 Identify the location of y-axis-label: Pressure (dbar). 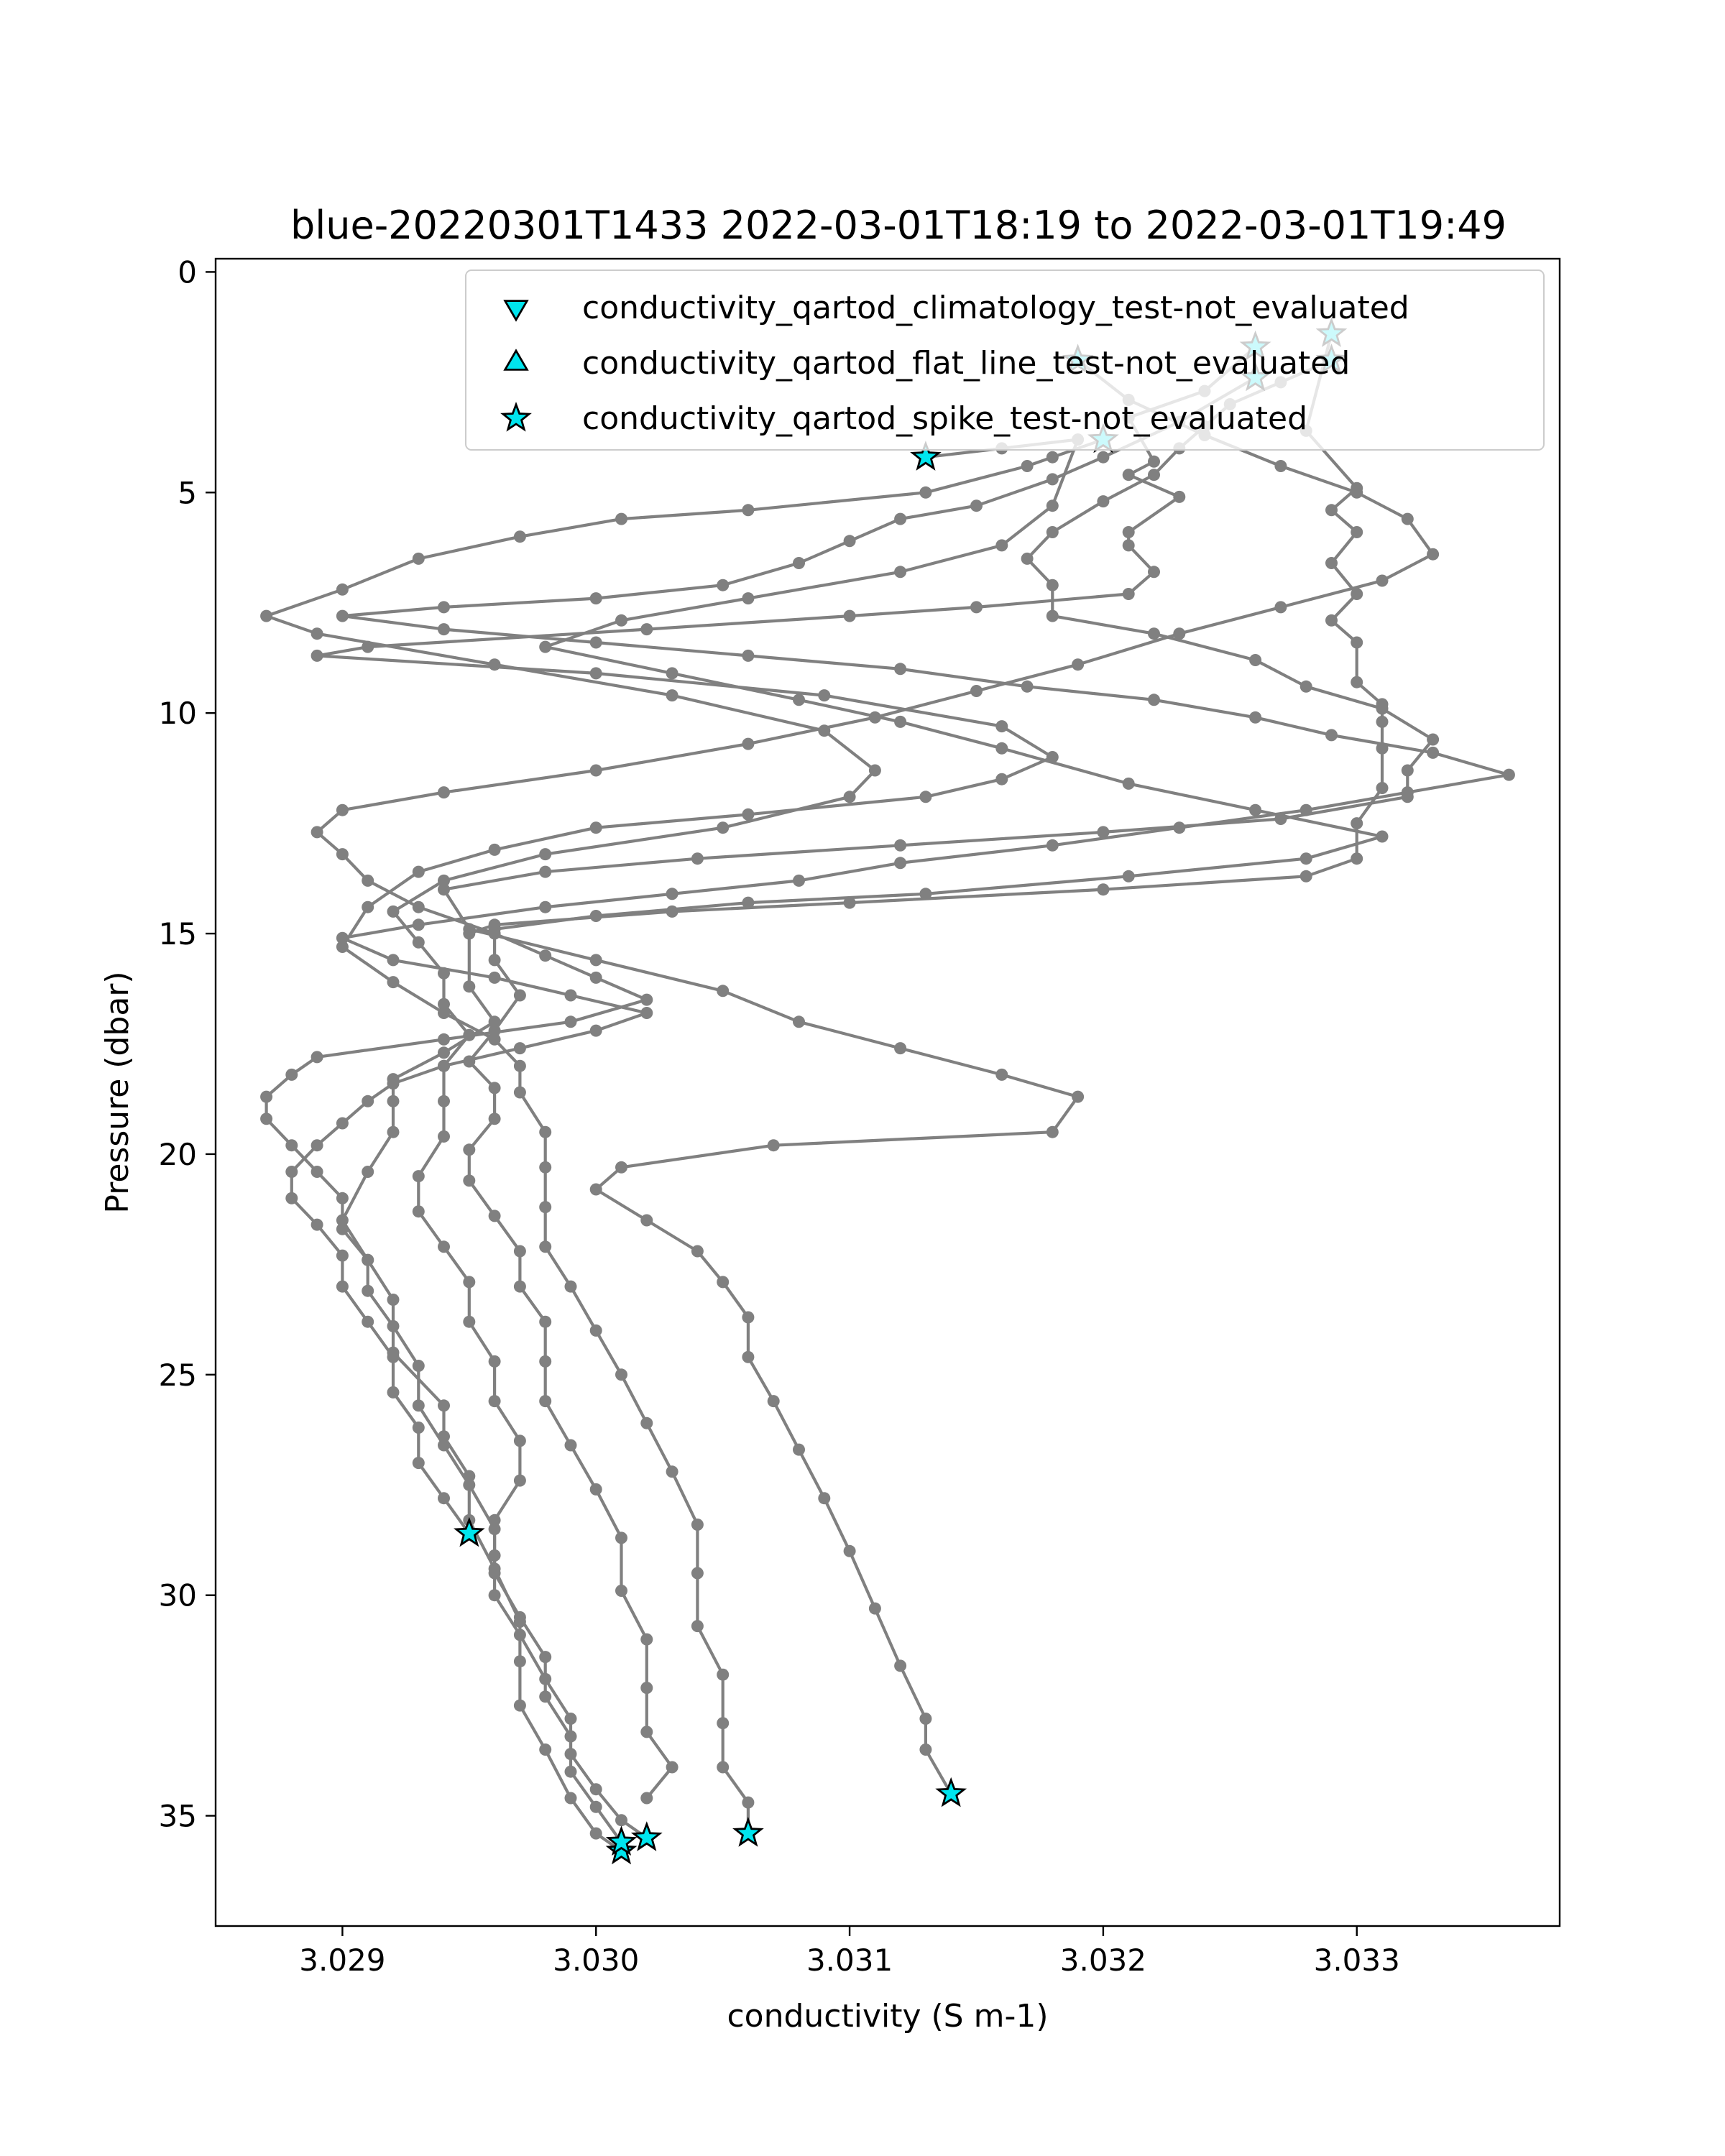
(117, 1092).